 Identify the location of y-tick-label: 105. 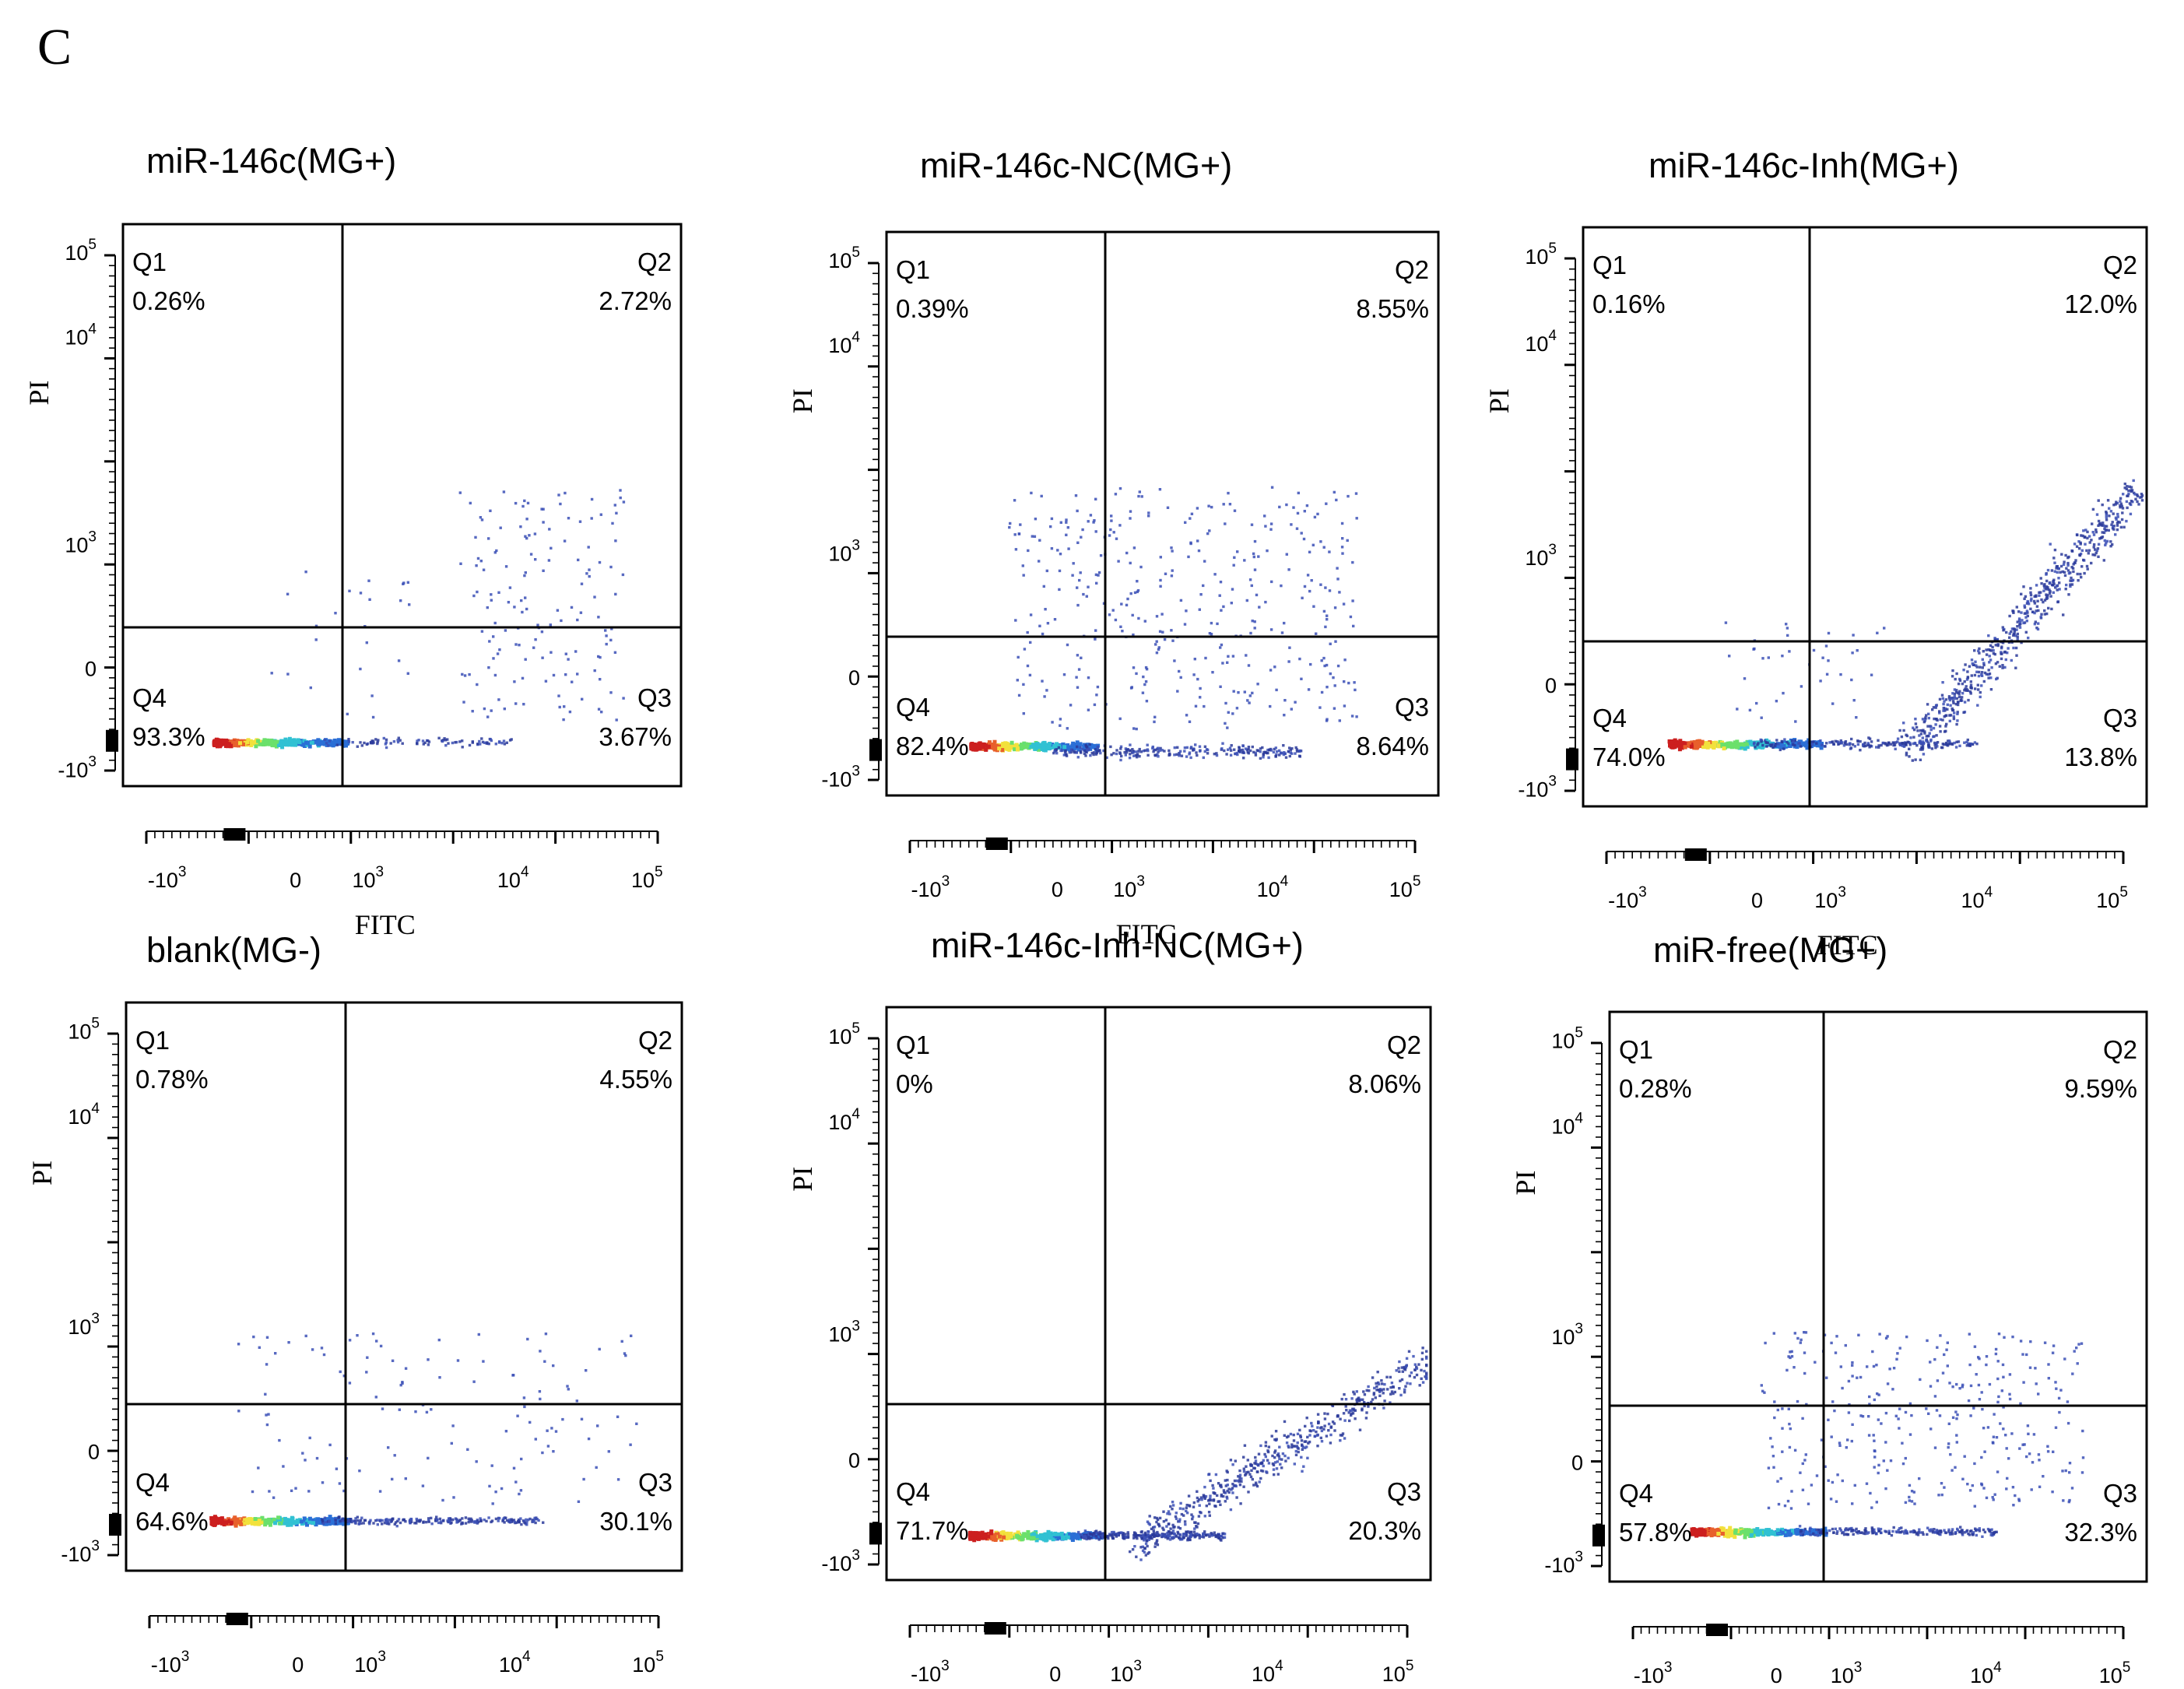
(844, 258).